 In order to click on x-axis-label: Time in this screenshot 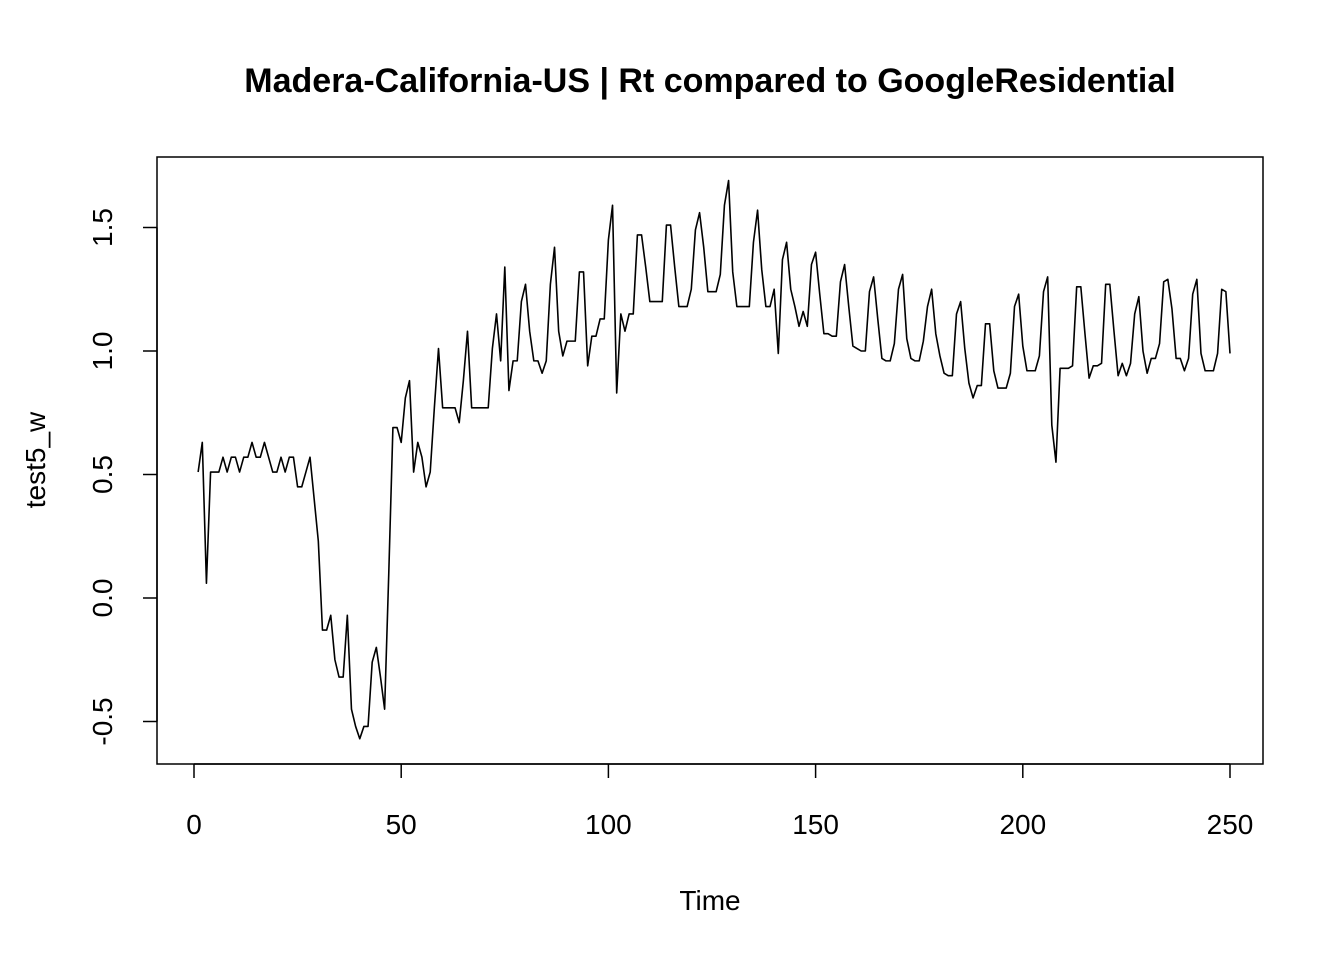, I will do `click(709, 900)`.